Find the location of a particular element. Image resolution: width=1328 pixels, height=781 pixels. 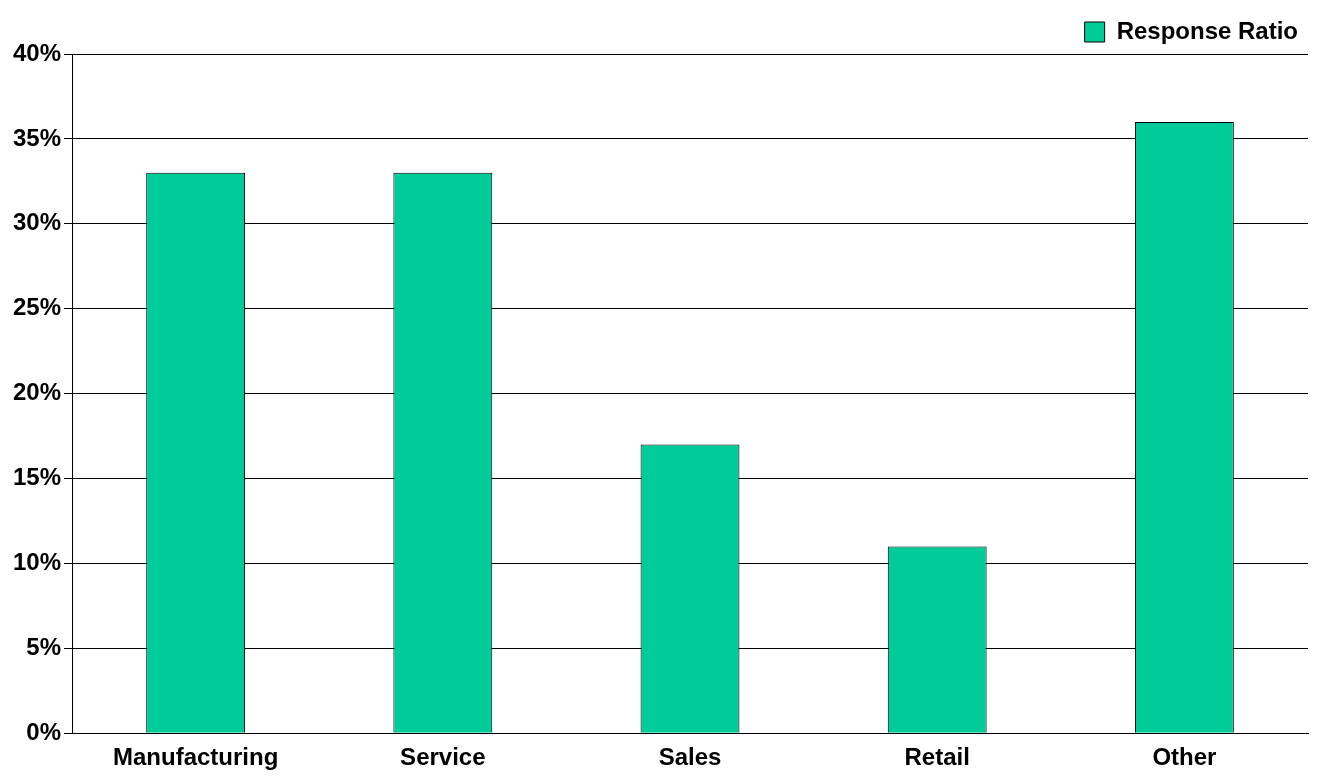

y-tick-label: 30% is located at coordinates (37, 222).